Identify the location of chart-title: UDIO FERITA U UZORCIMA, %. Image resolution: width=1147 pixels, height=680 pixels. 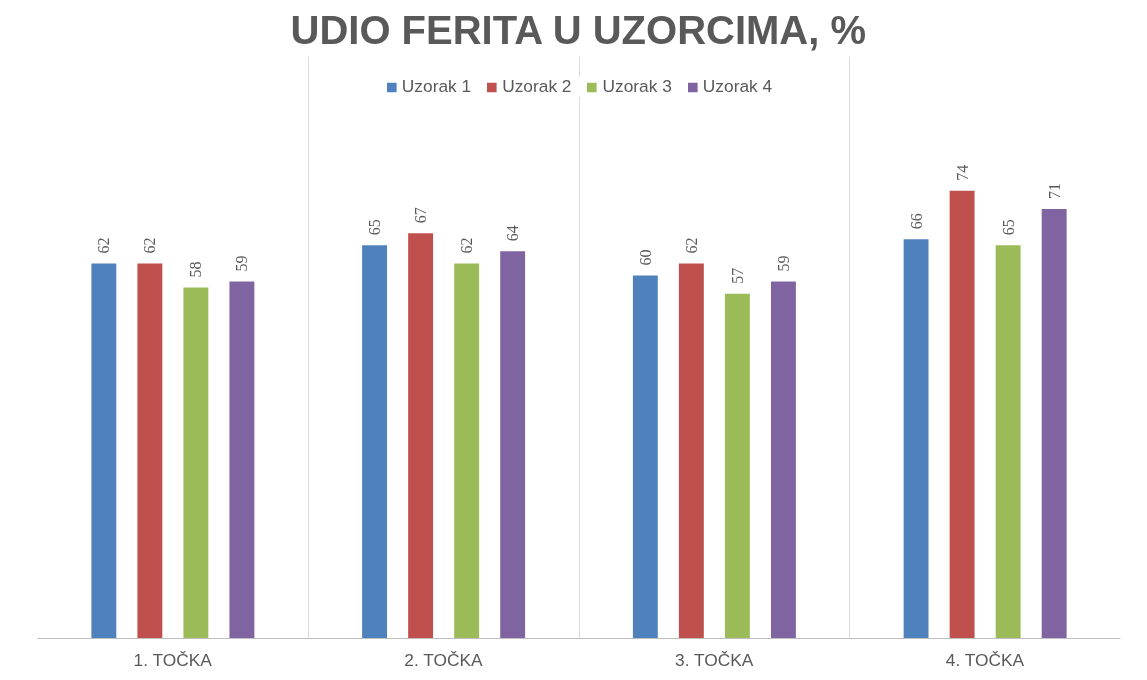
(578, 29).